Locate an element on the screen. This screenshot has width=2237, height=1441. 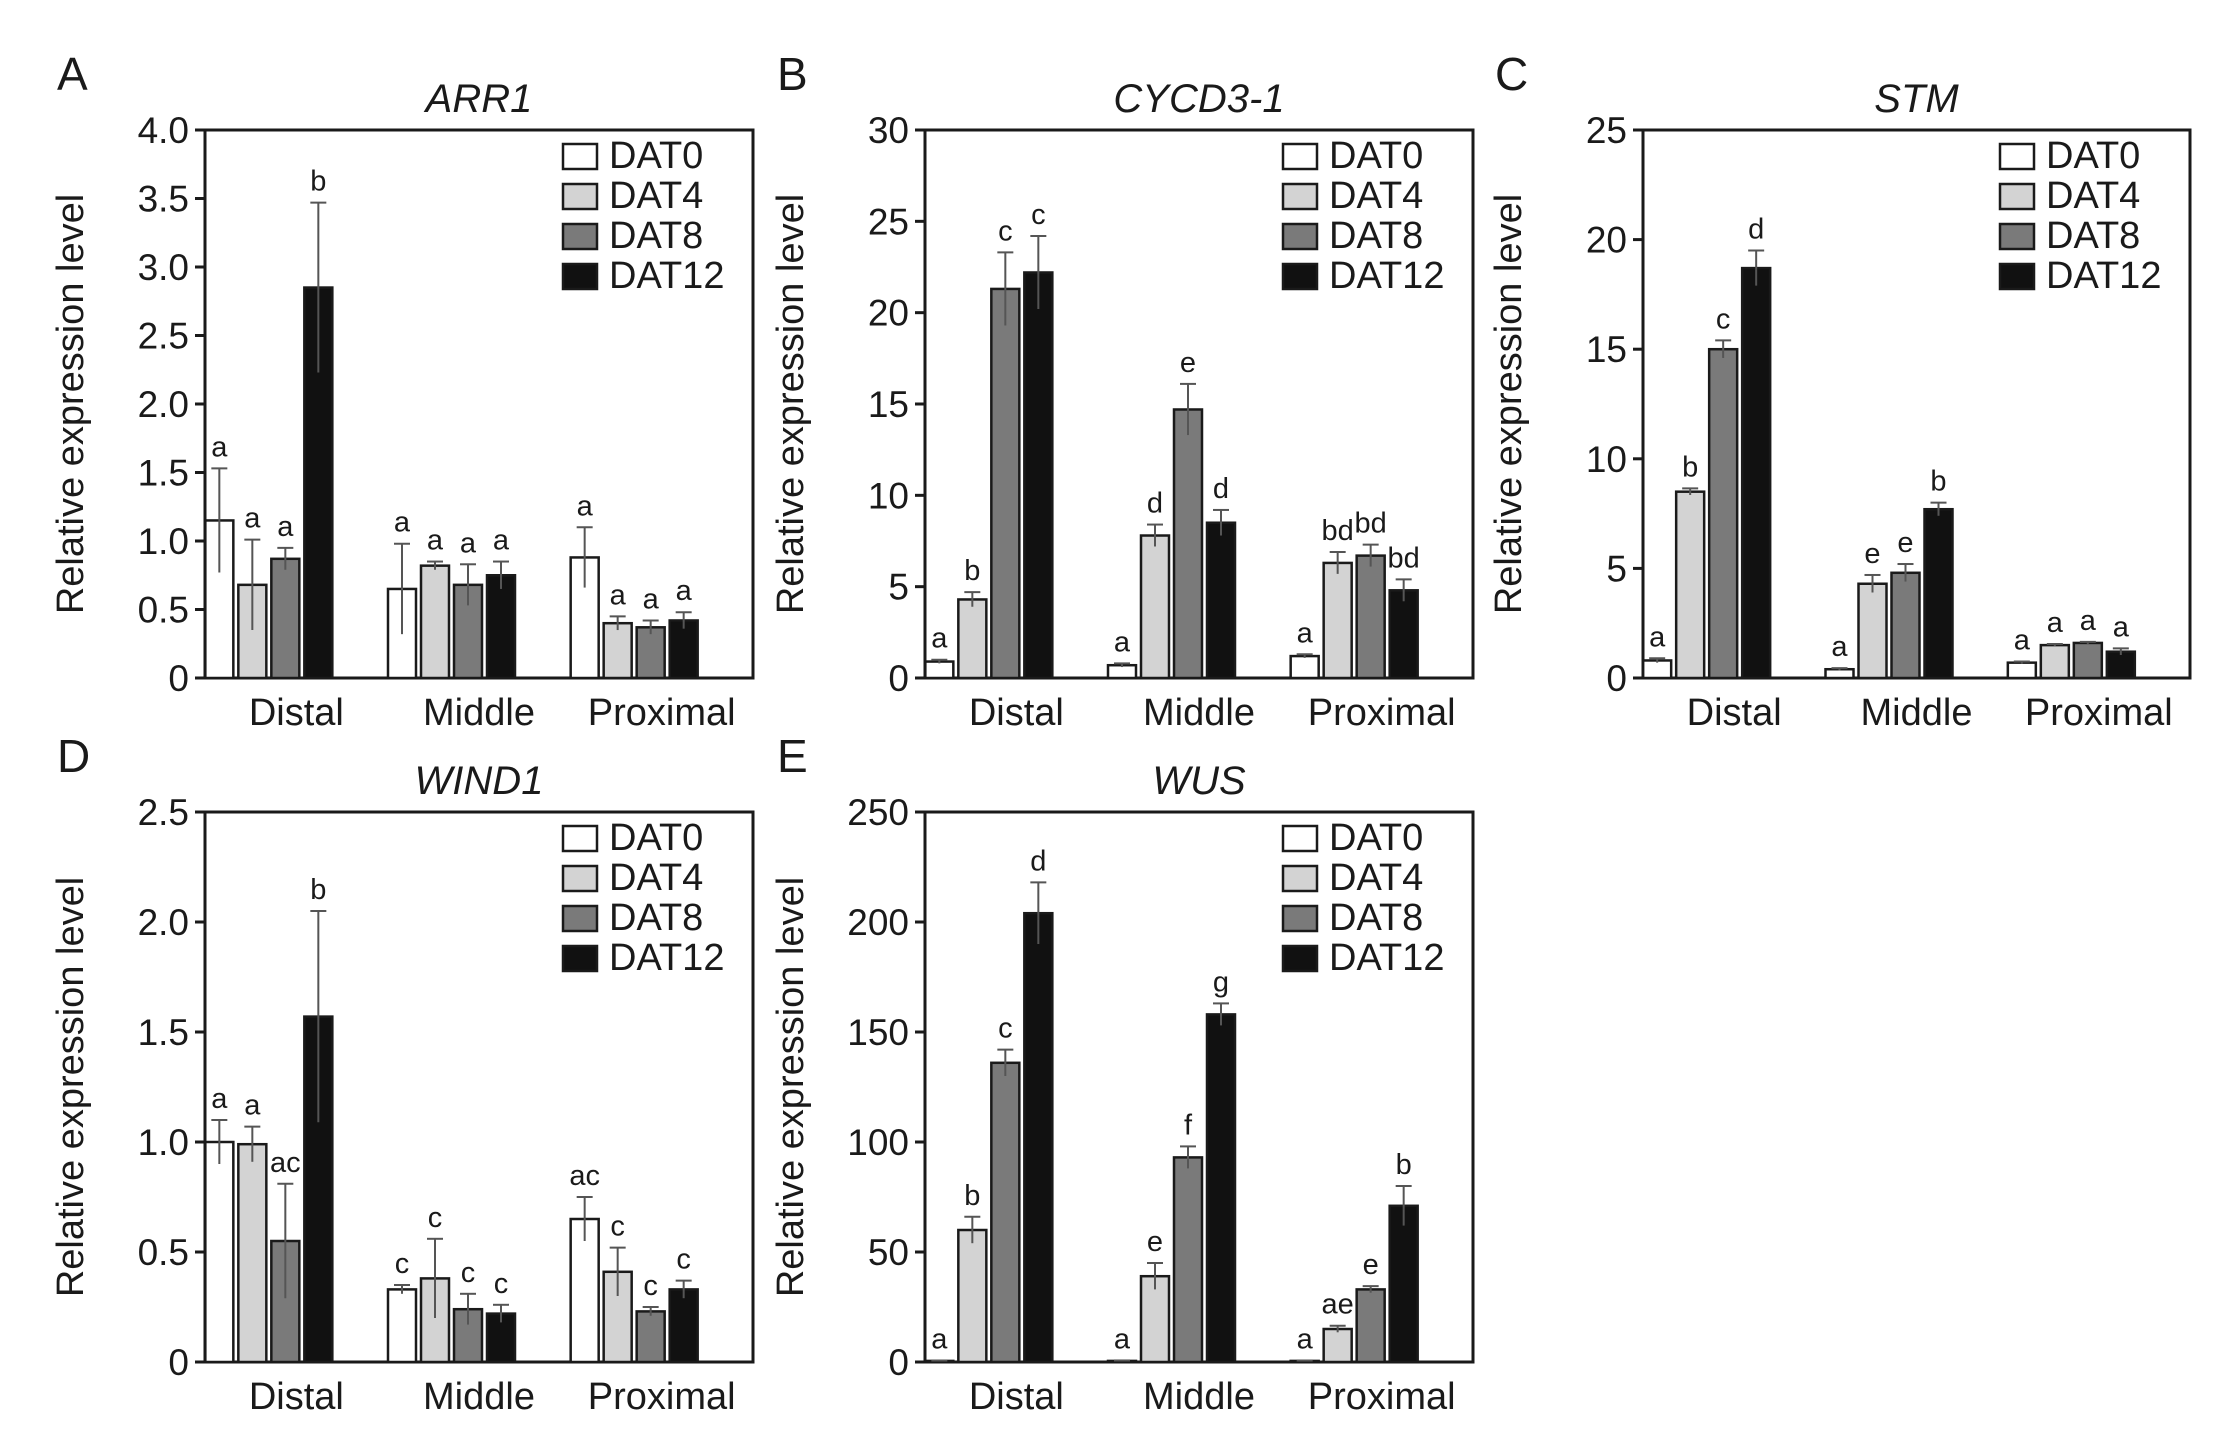
significance-label: bd is located at coordinates (1404, 558).